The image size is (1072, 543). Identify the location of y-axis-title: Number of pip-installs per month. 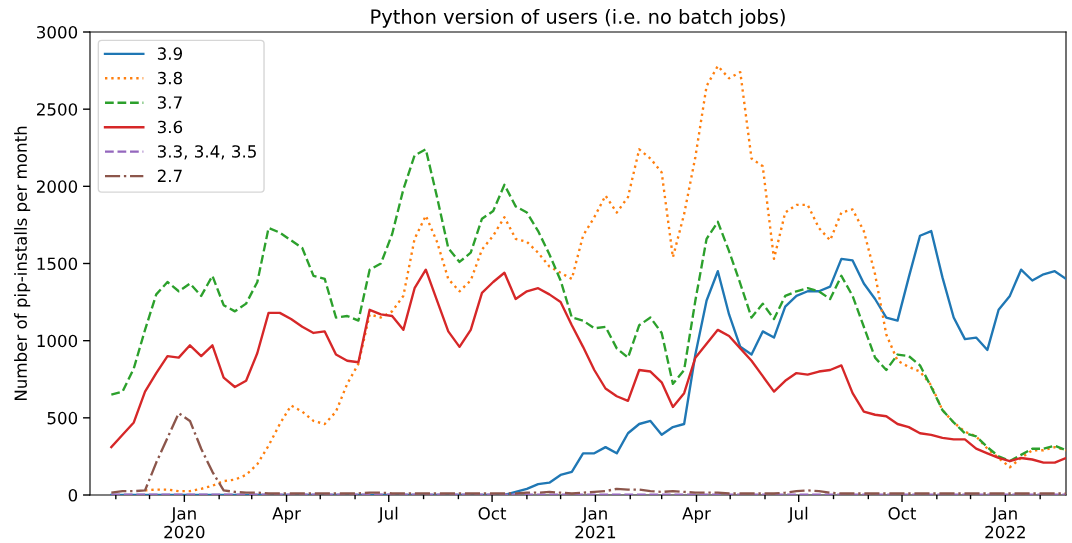
(22, 263).